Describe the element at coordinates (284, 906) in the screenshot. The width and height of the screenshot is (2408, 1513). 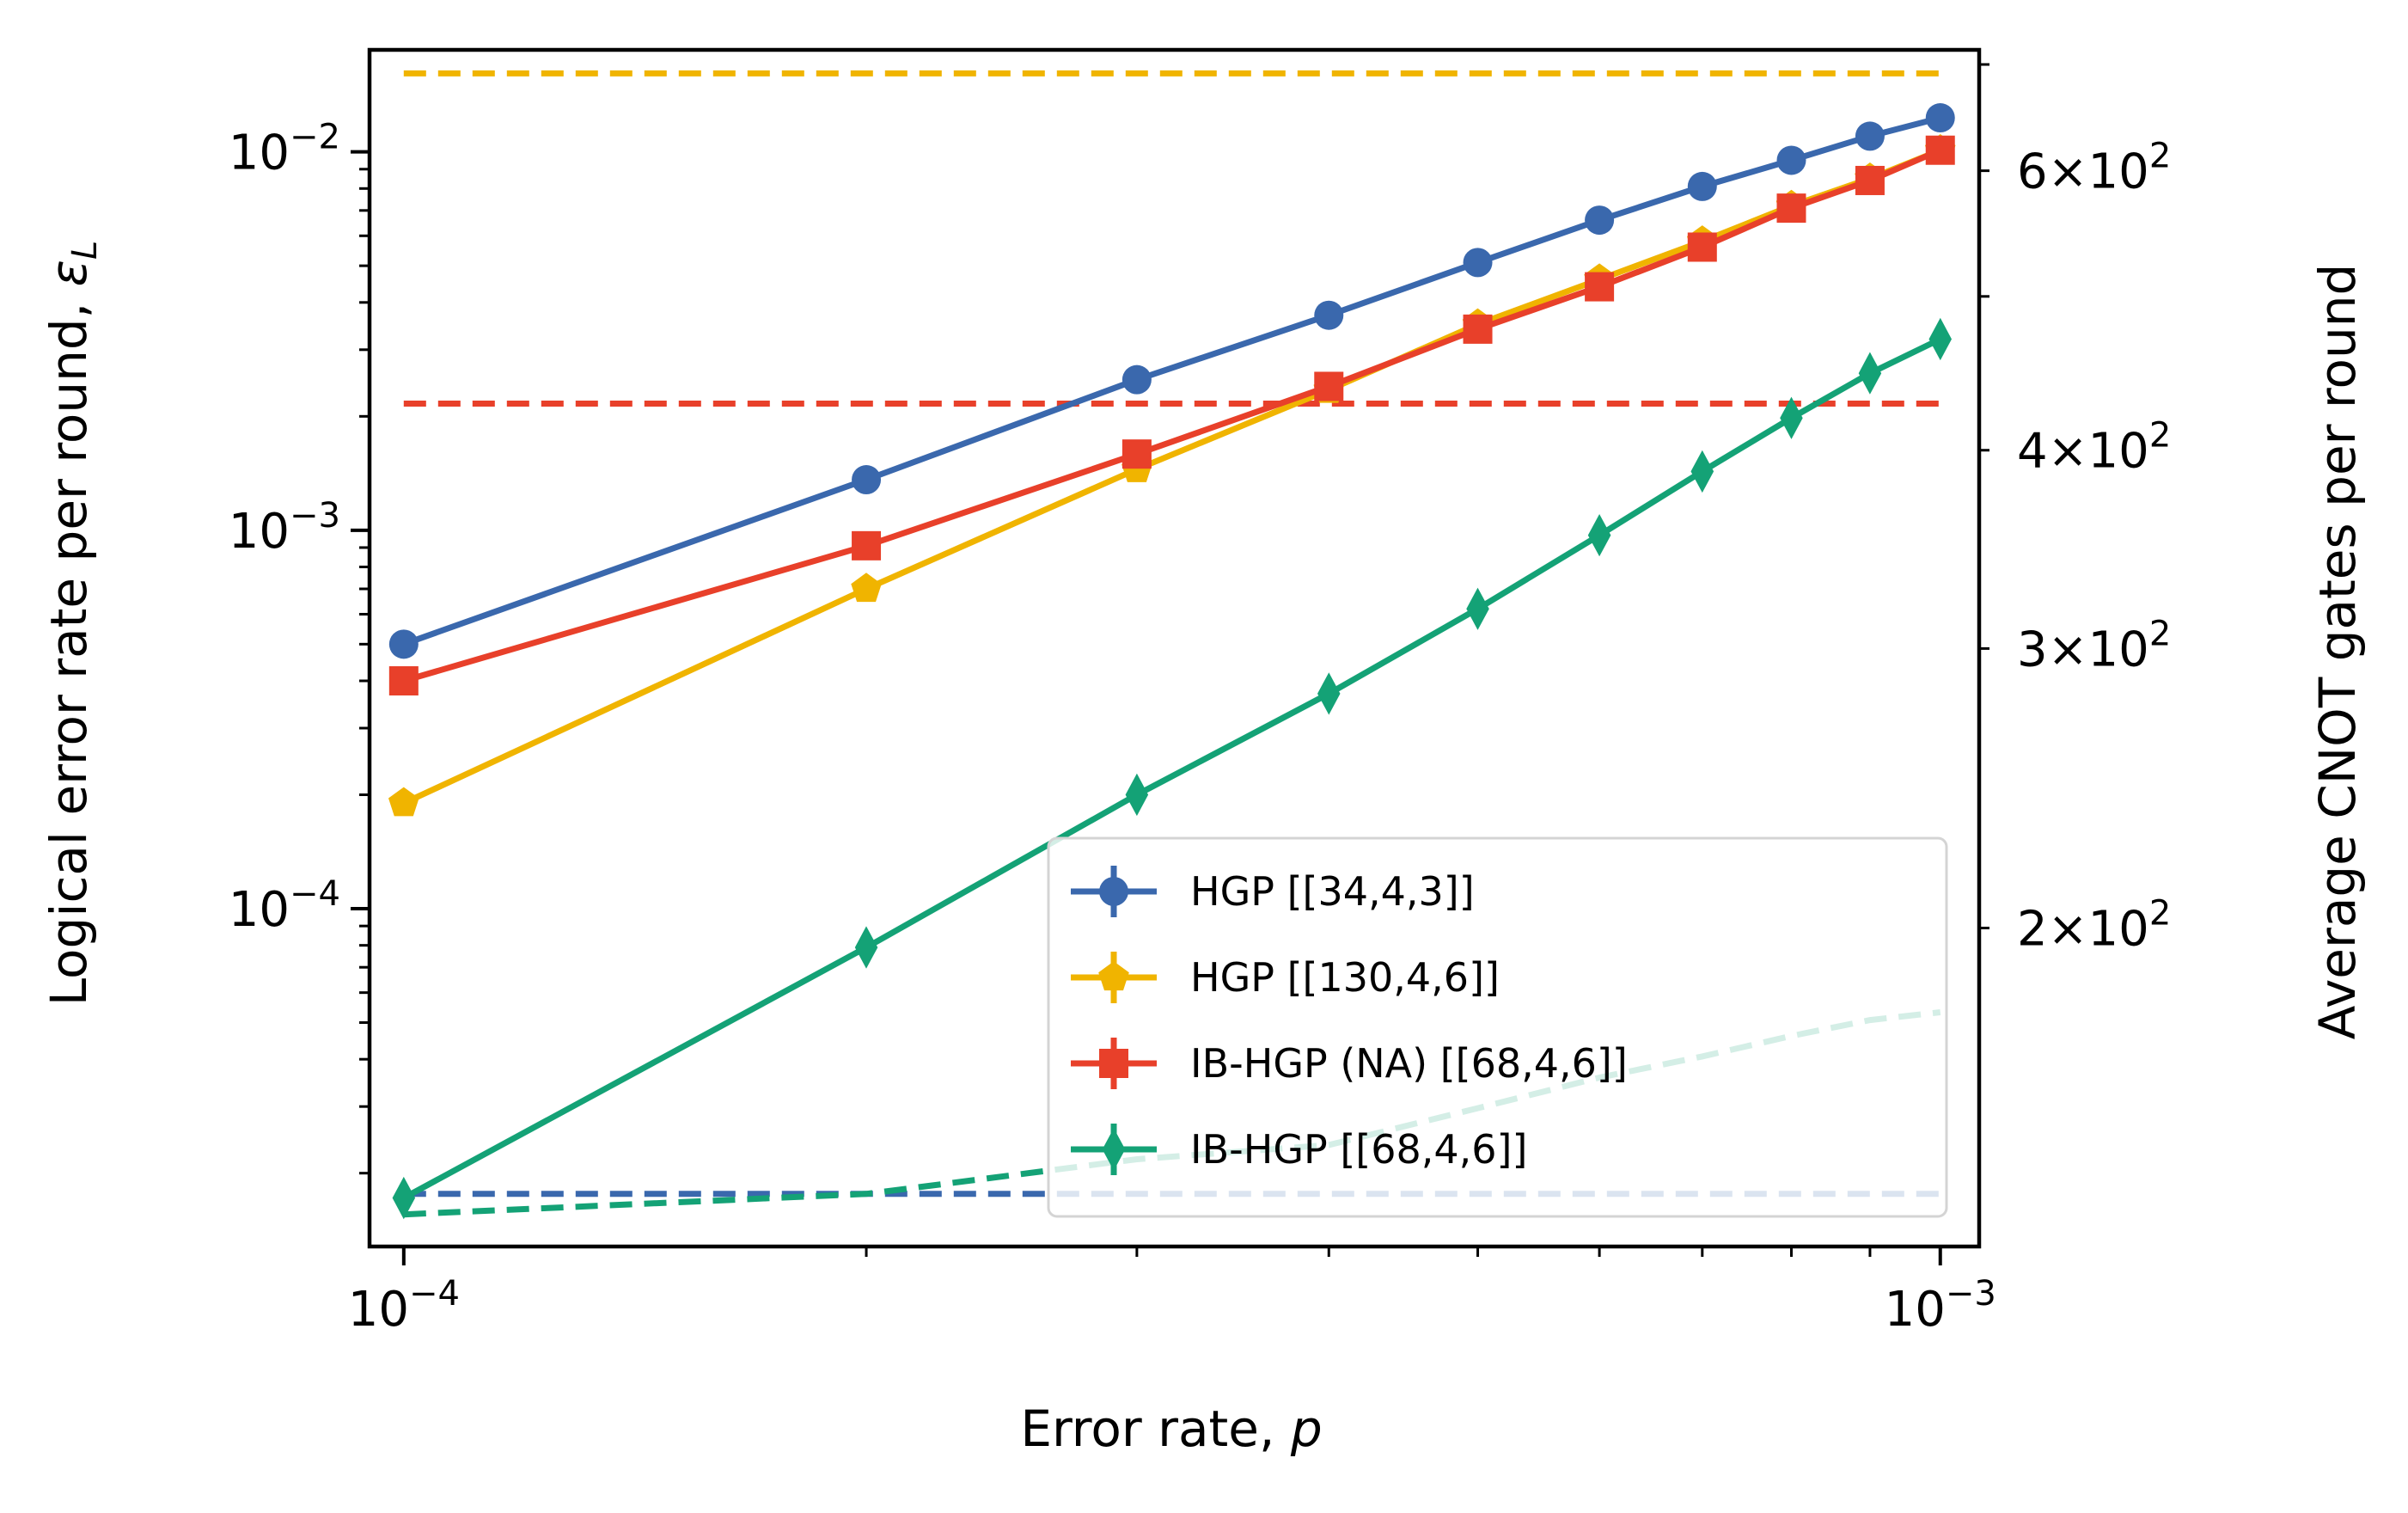
I see `y-tick-label: 10⁻⁴` at that location.